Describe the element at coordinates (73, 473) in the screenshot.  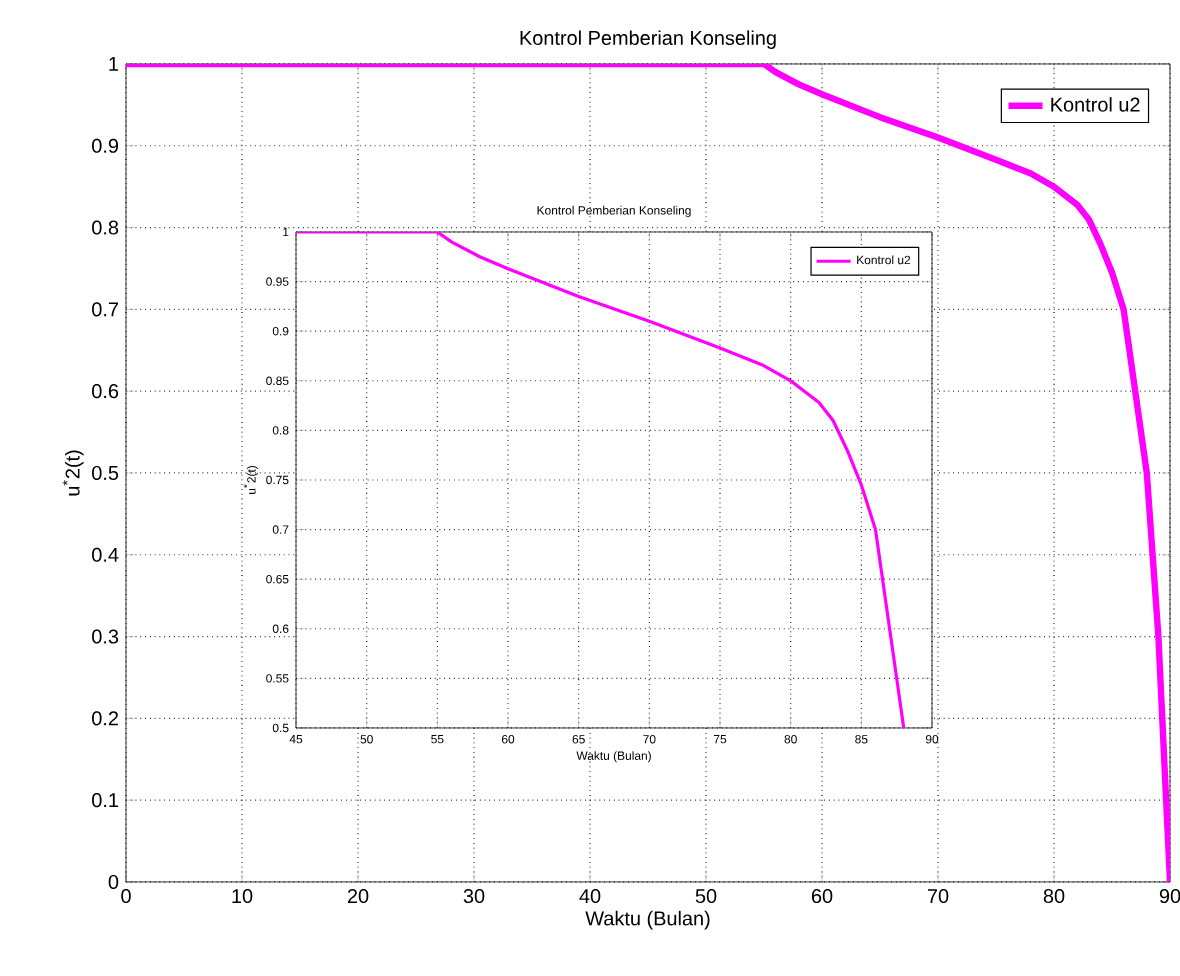
I see `y-axis-title: u$^{*}$2(t)` at that location.